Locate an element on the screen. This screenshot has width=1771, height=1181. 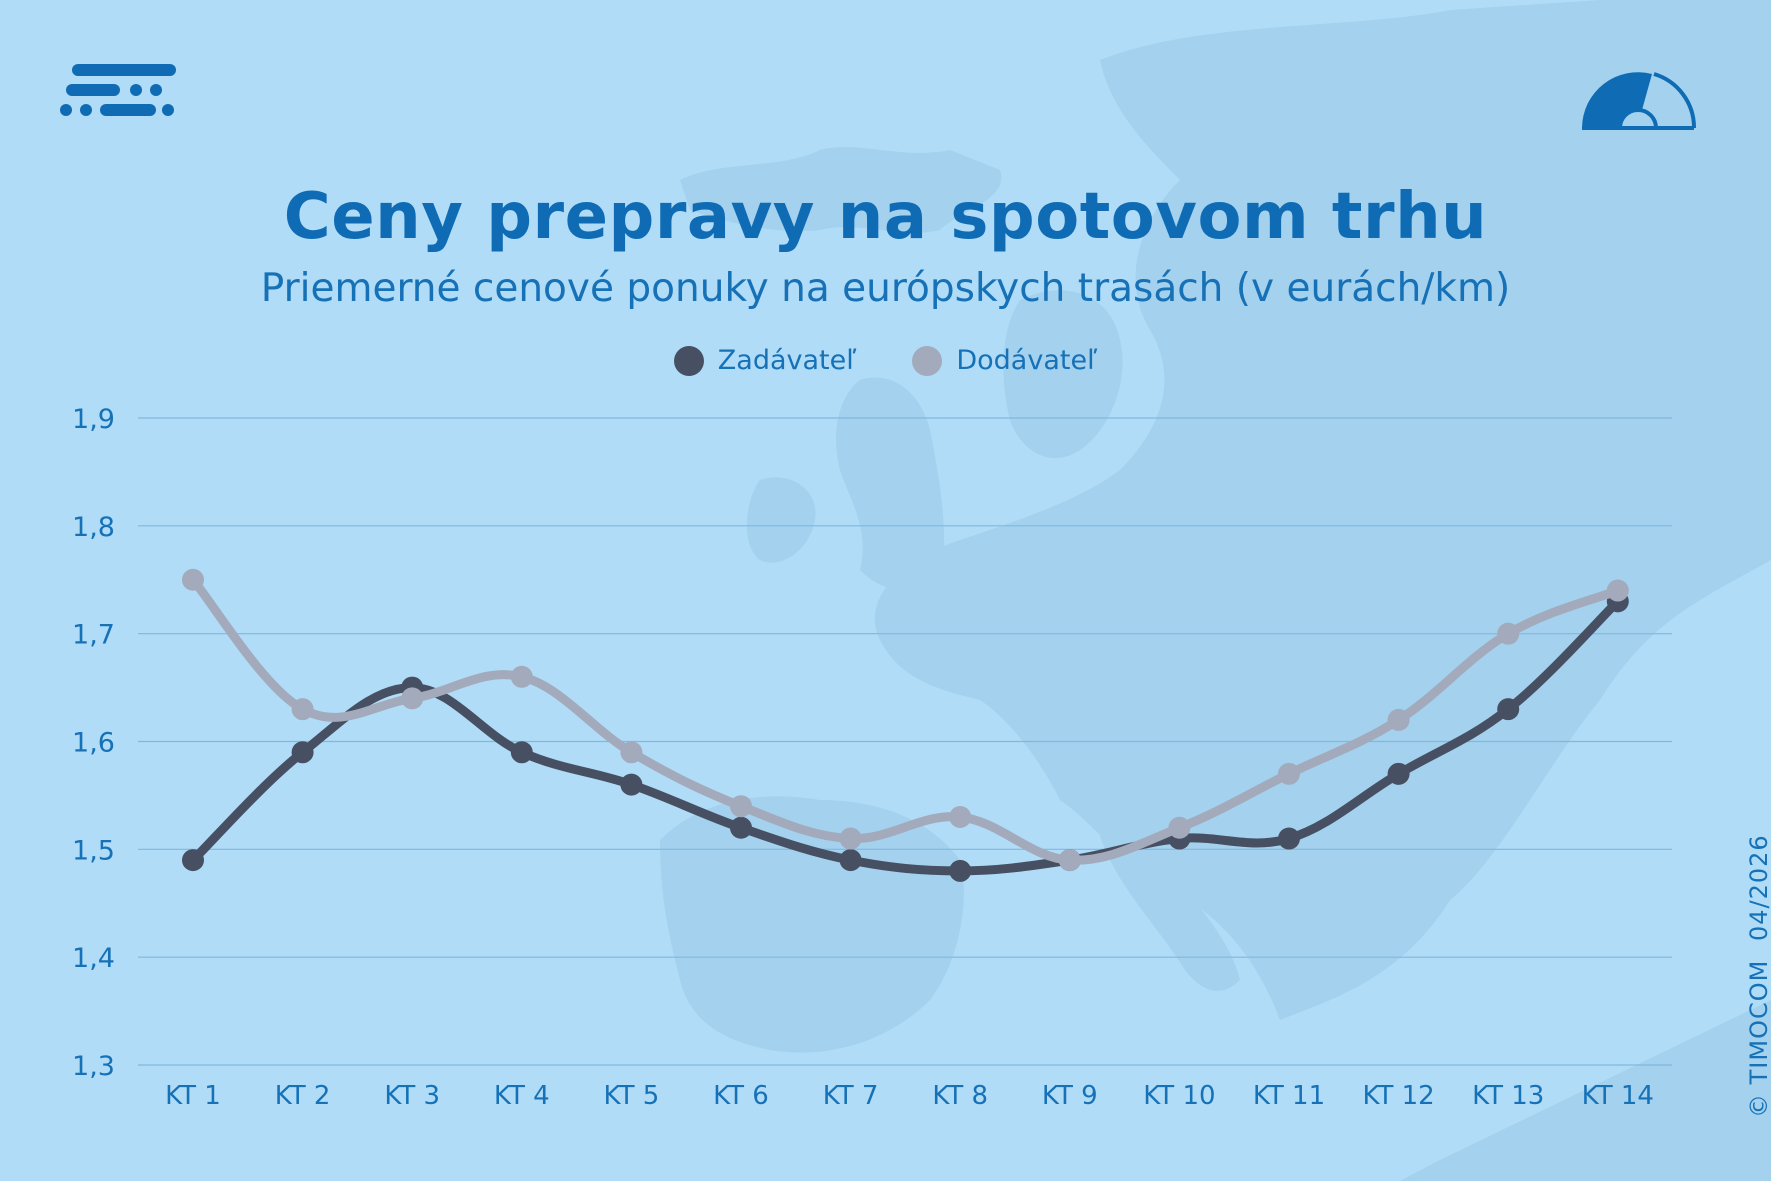
y-tick-label: 1,7 is located at coordinates (93, 635).